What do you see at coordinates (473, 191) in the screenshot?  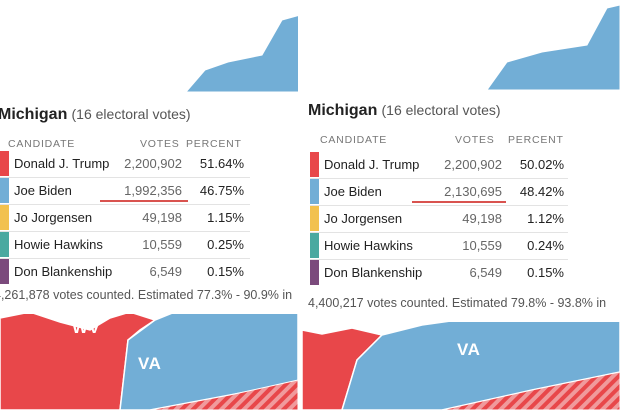 I see `candidate-votes: 2,130,695` at bounding box center [473, 191].